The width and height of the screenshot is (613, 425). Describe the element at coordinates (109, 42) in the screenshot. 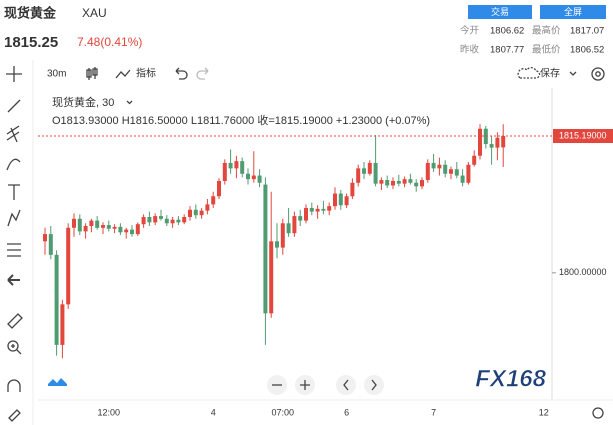

I see `price-change: 7.48(0.41%)` at that location.